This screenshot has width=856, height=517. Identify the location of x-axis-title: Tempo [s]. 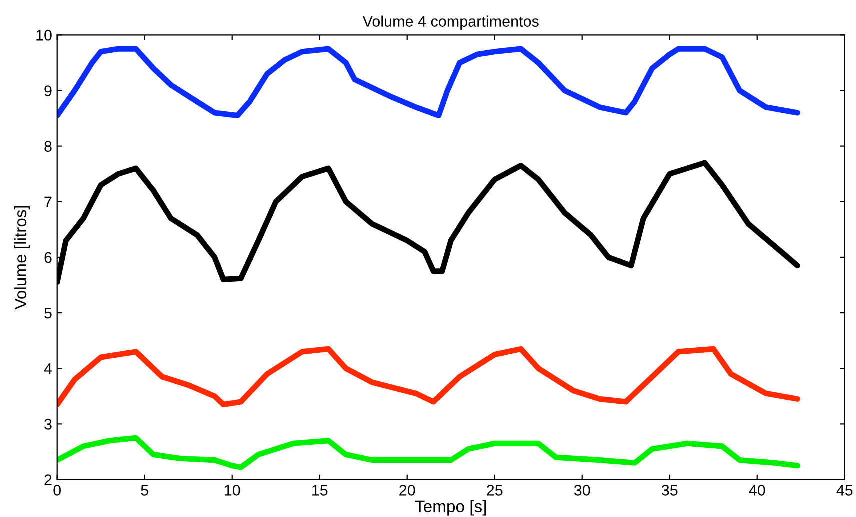
(450, 508).